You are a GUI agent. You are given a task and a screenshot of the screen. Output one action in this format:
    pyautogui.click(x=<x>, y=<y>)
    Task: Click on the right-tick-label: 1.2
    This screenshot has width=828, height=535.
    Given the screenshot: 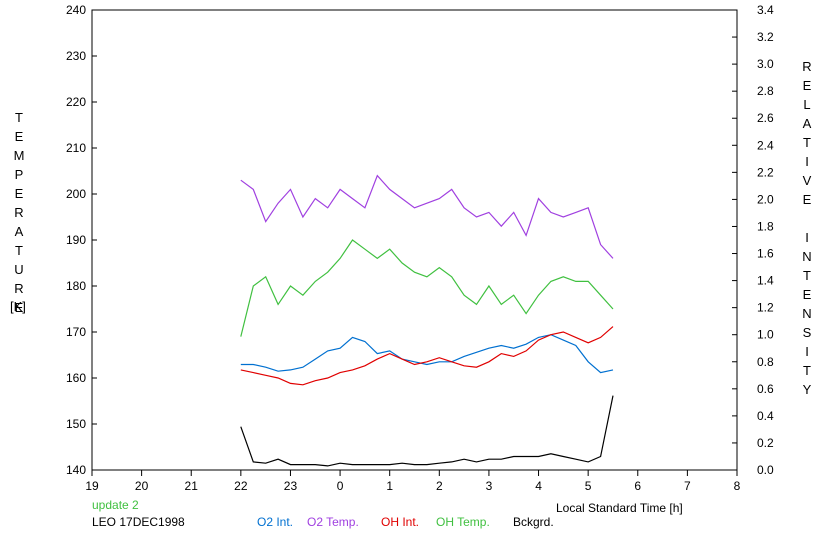 What is the action you would take?
    pyautogui.click(x=765, y=308)
    